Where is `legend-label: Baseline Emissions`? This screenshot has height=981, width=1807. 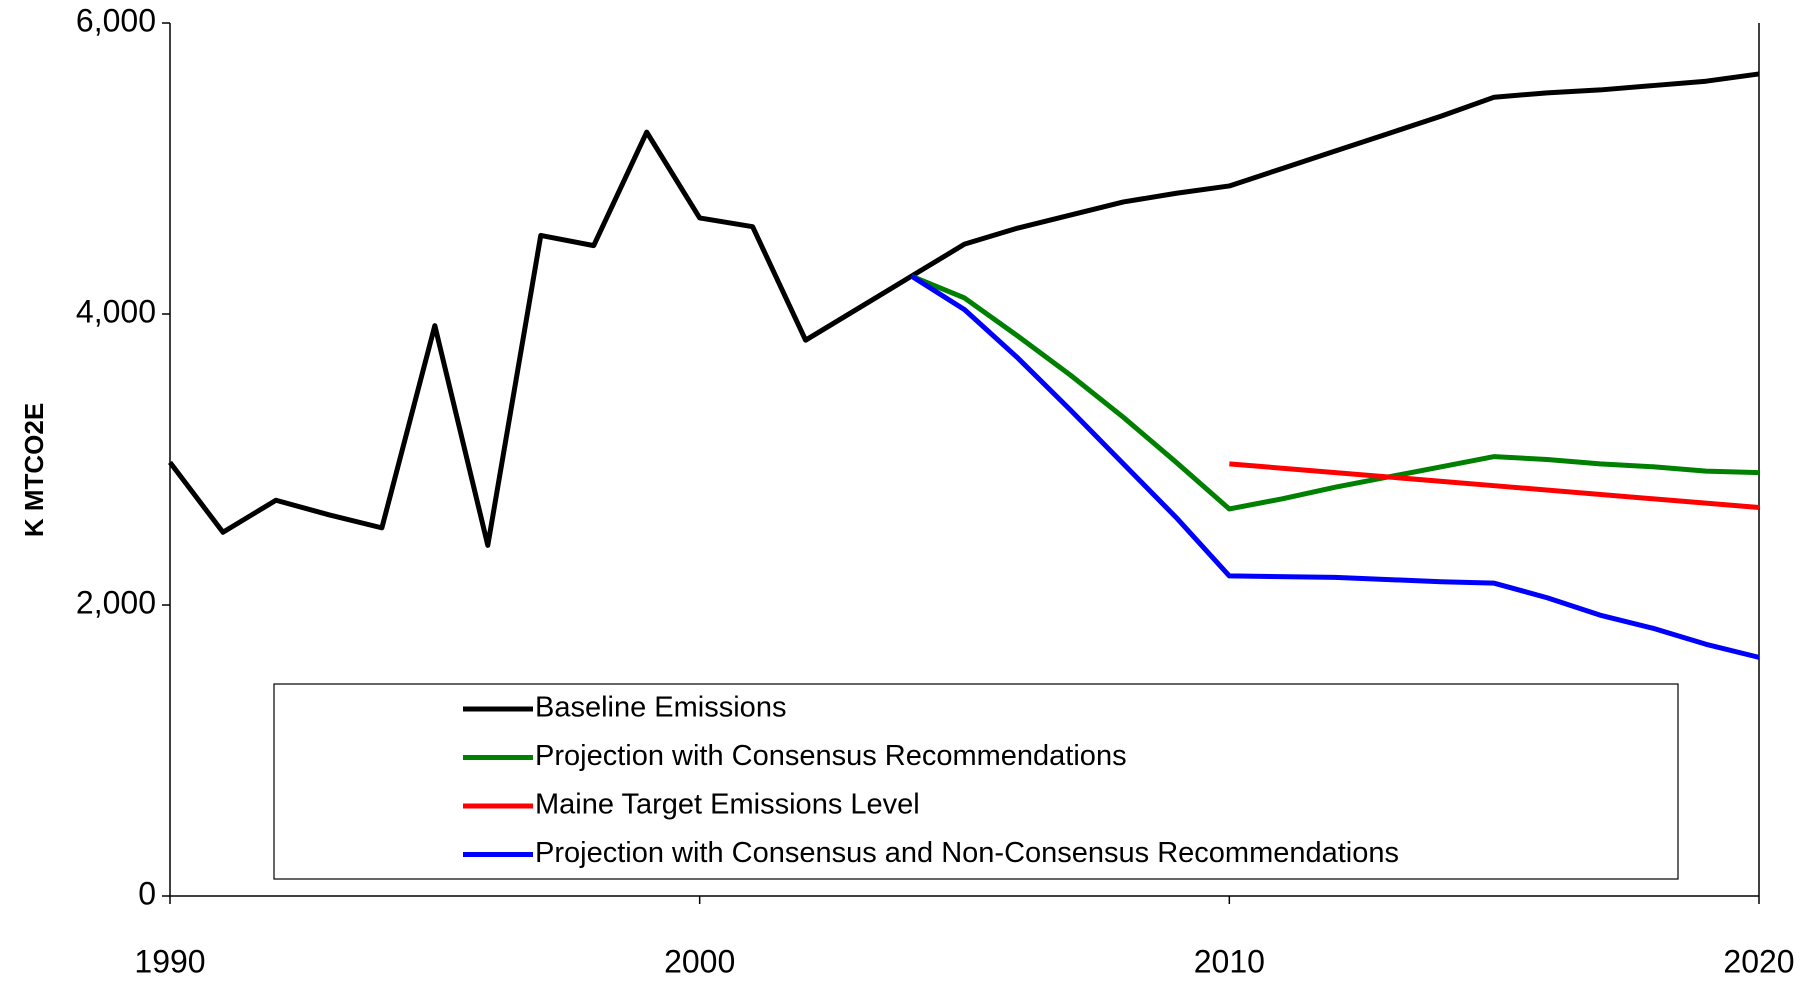 legend-label: Baseline Emissions is located at coordinates (660, 708).